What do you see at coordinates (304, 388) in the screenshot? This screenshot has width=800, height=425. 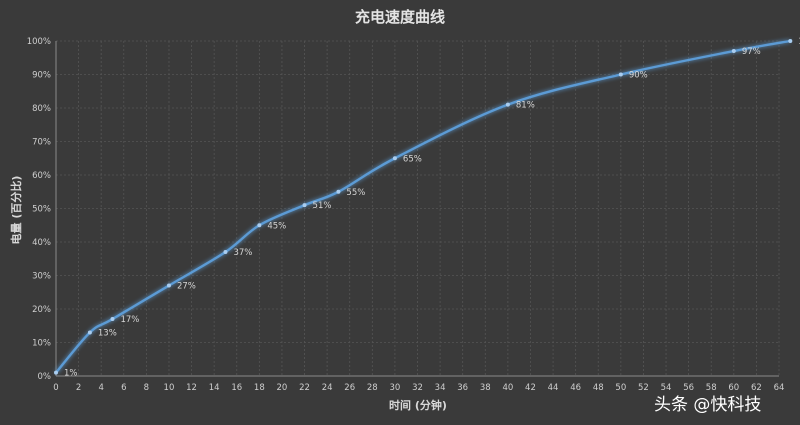 I see `x-tick-label: 22` at bounding box center [304, 388].